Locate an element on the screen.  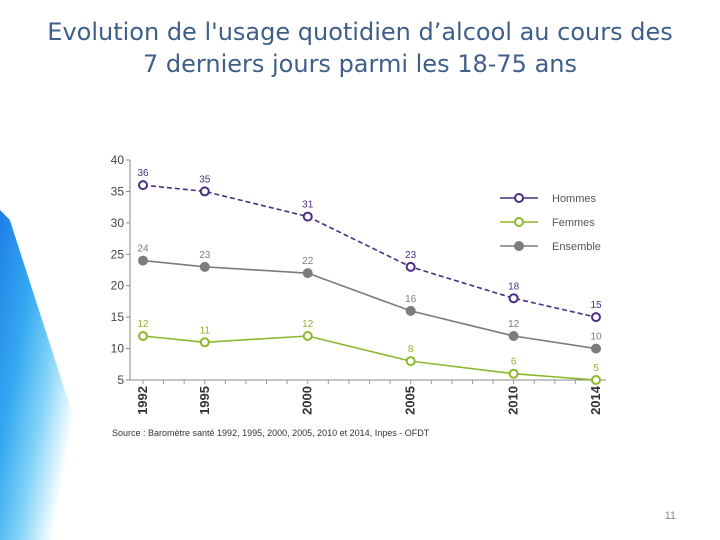
y-tick-label: 5 is located at coordinates (120, 380).